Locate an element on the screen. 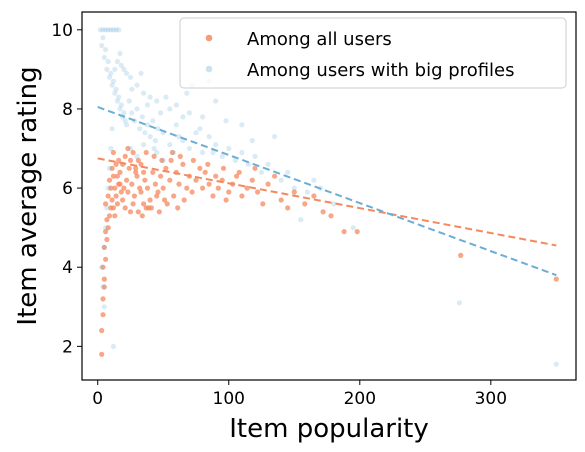 The image size is (585, 452). legend-label-all-users: Among all users is located at coordinates (319, 39).